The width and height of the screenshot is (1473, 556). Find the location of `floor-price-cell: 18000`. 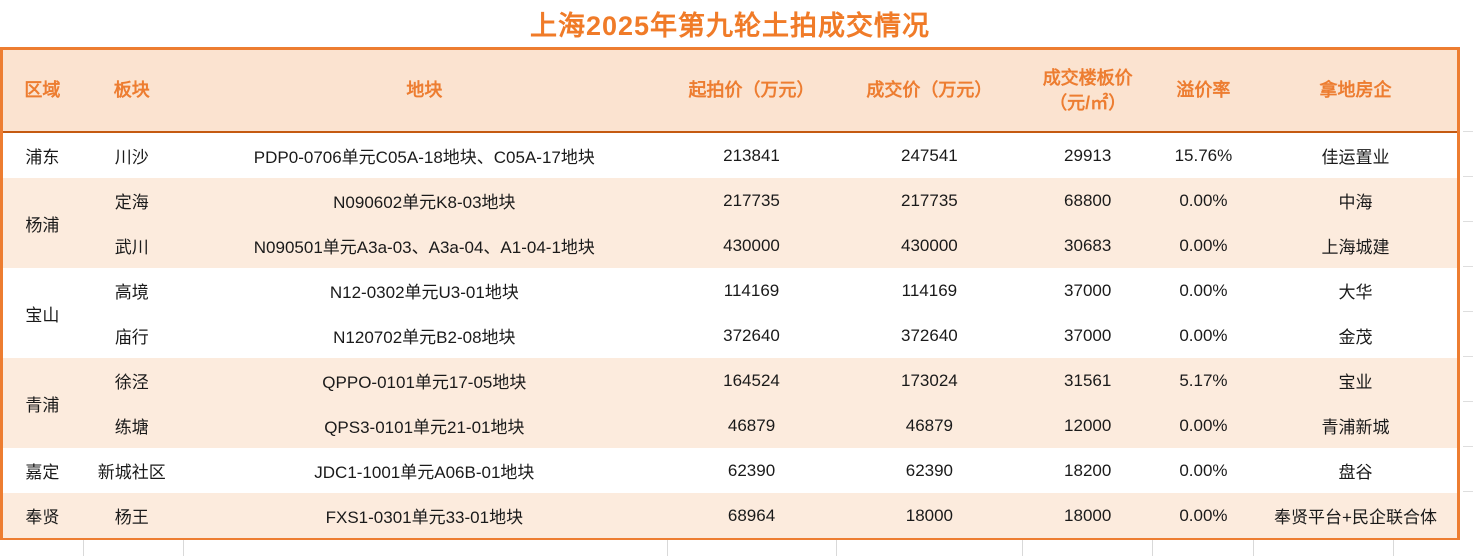

floor-price-cell: 18000 is located at coordinates (1087, 516).